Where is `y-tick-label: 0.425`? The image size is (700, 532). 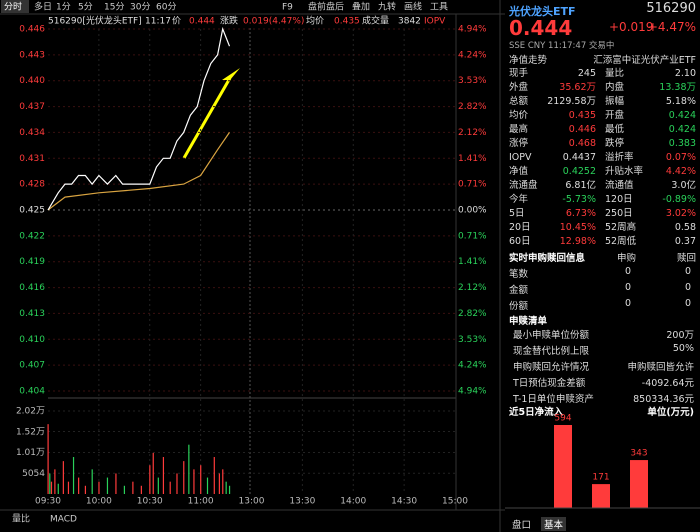 y-tick-label: 0.425 is located at coordinates (32, 211).